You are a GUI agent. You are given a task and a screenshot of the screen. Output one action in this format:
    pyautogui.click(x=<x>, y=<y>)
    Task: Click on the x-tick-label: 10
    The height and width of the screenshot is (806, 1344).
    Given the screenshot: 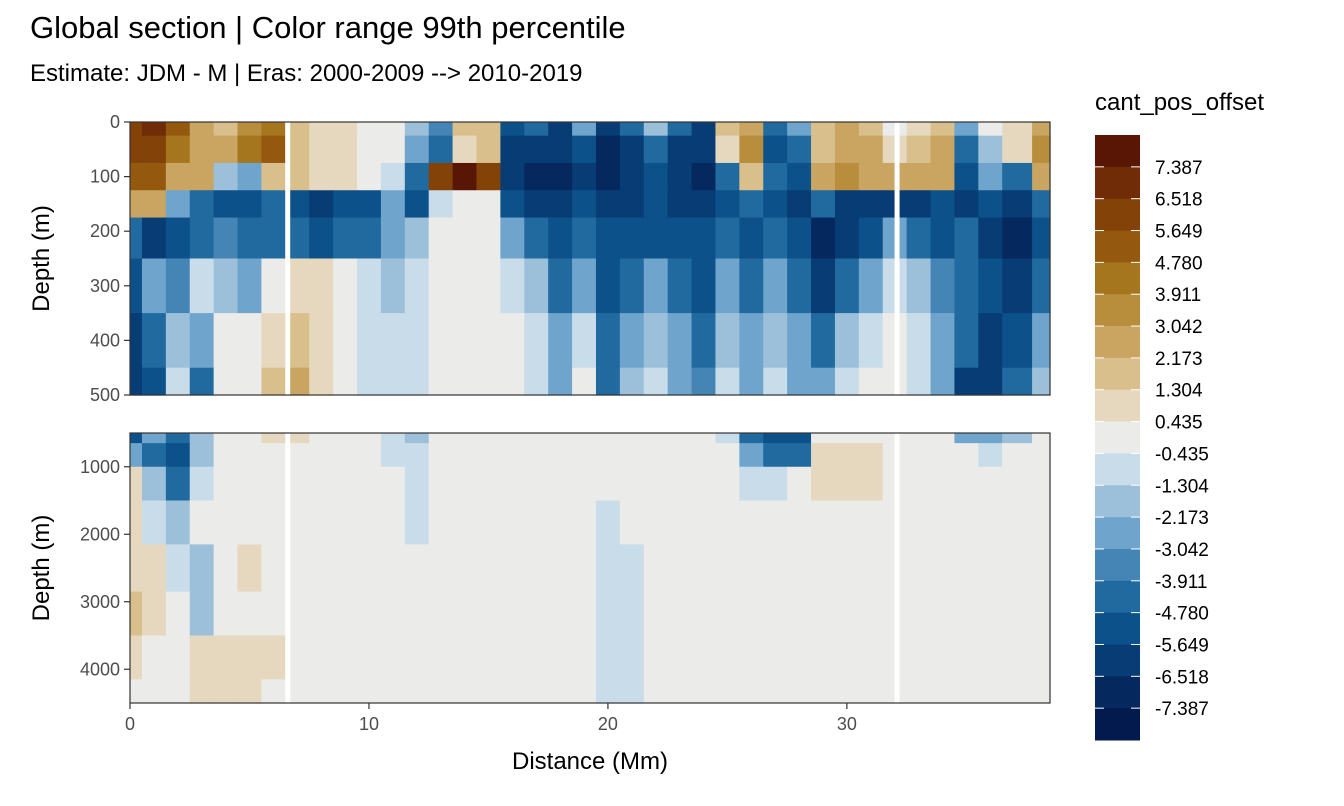 What is the action you would take?
    pyautogui.click(x=369, y=724)
    